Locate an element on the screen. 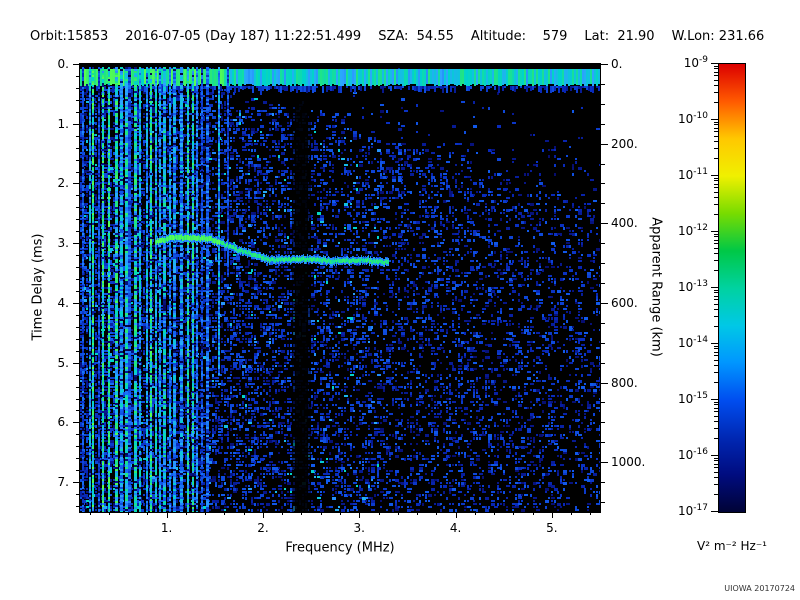 Image resolution: width=800 pixels, height=600 pixels. x-axis-tick-label: 5. is located at coordinates (552, 528).